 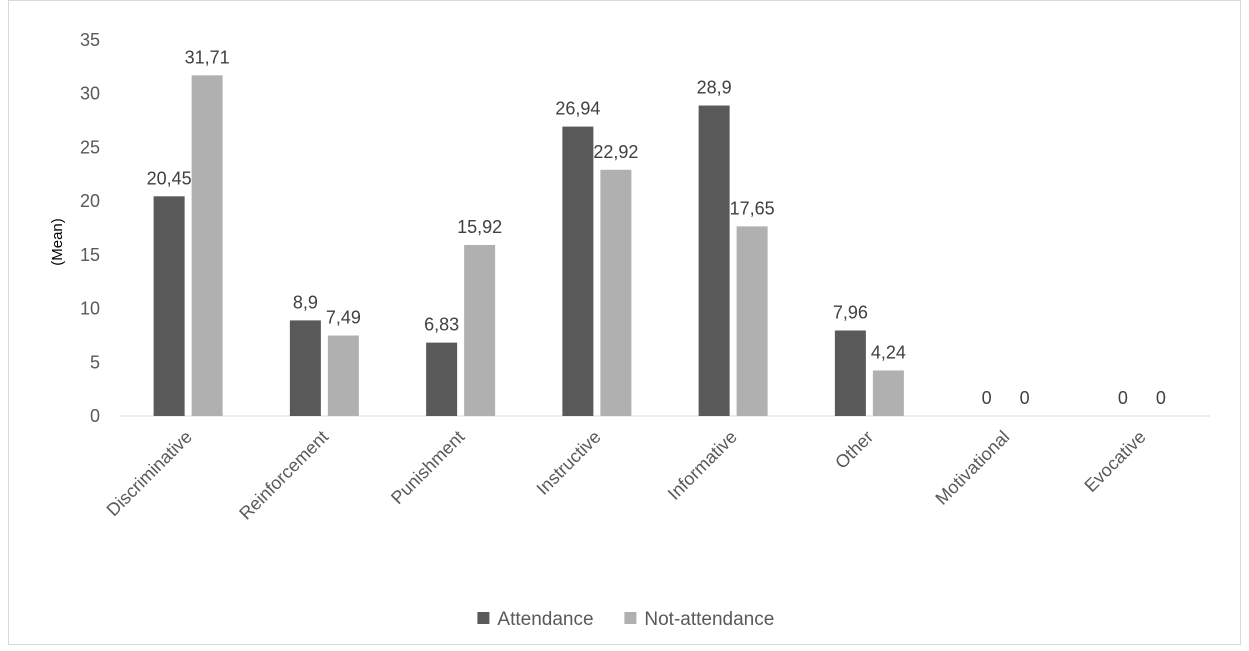 What do you see at coordinates (709, 619) in the screenshot?
I see `legend-label: Not-attendance` at bounding box center [709, 619].